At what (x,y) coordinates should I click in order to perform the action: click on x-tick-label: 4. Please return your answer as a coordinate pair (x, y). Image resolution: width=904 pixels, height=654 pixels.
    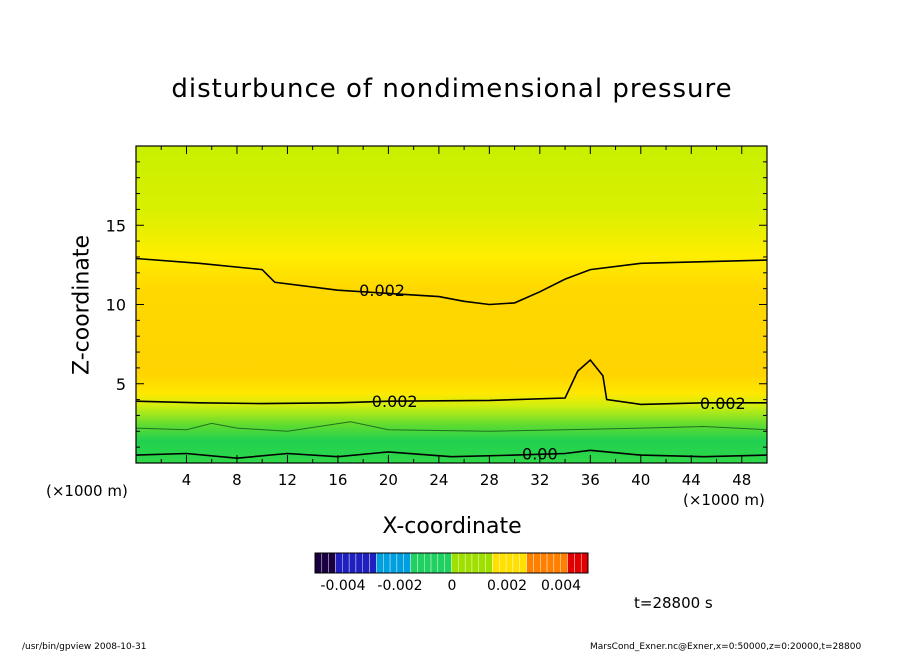
    Looking at the image, I should click on (187, 480).